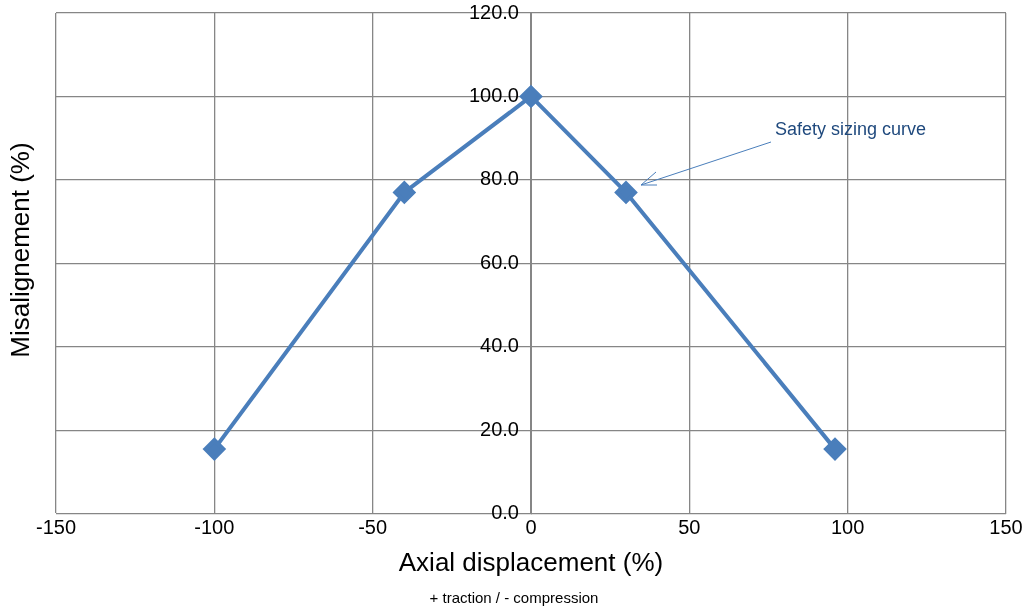 The image size is (1028, 613). I want to click on y-tick-label: 0.0, so click(505, 512).